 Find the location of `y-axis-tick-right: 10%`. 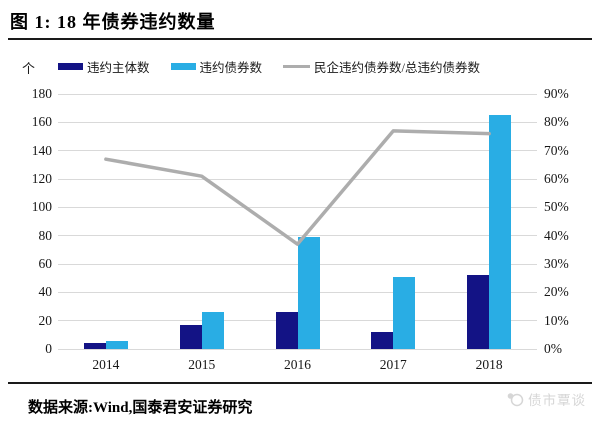

y-axis-tick-right: 10% is located at coordinates (556, 320).